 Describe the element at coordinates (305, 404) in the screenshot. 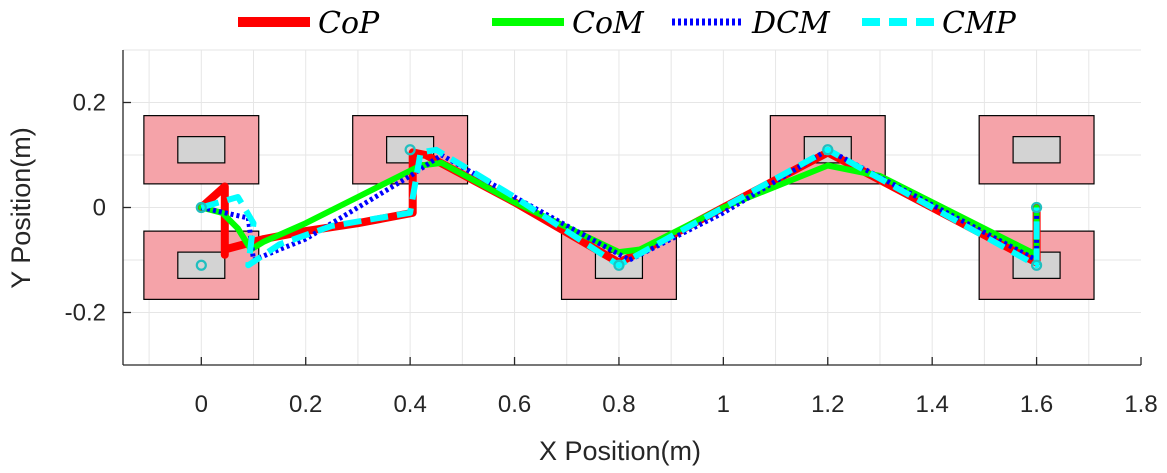

I see `x-tick-label: 0.2` at that location.